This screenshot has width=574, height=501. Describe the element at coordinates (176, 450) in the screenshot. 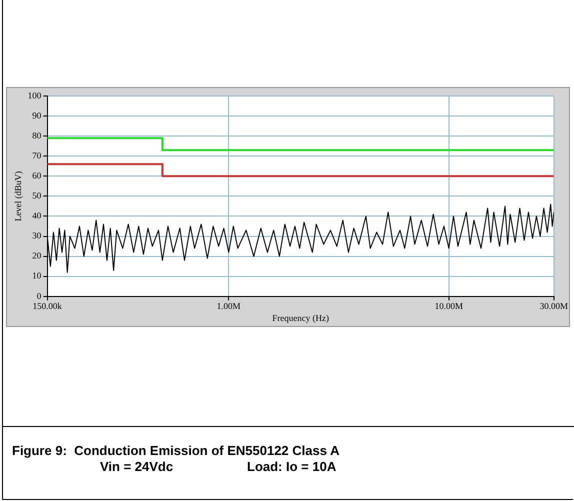

I see `text: Figure 9: Conduction Emission of EN550122 Class A` at that location.